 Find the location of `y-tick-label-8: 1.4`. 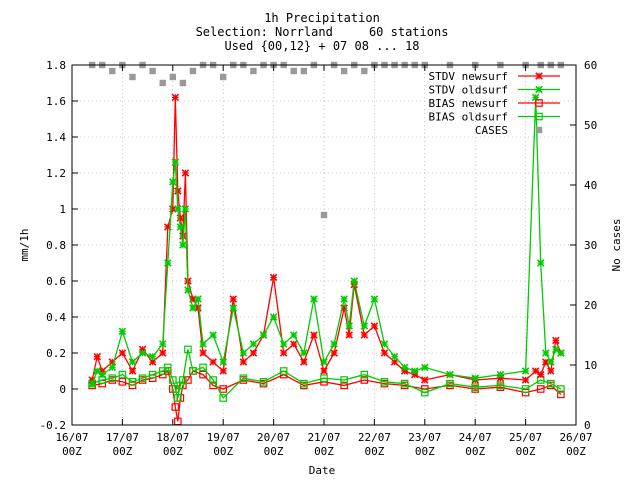

y-tick-label-8: 1.4 is located at coordinates (56, 137).